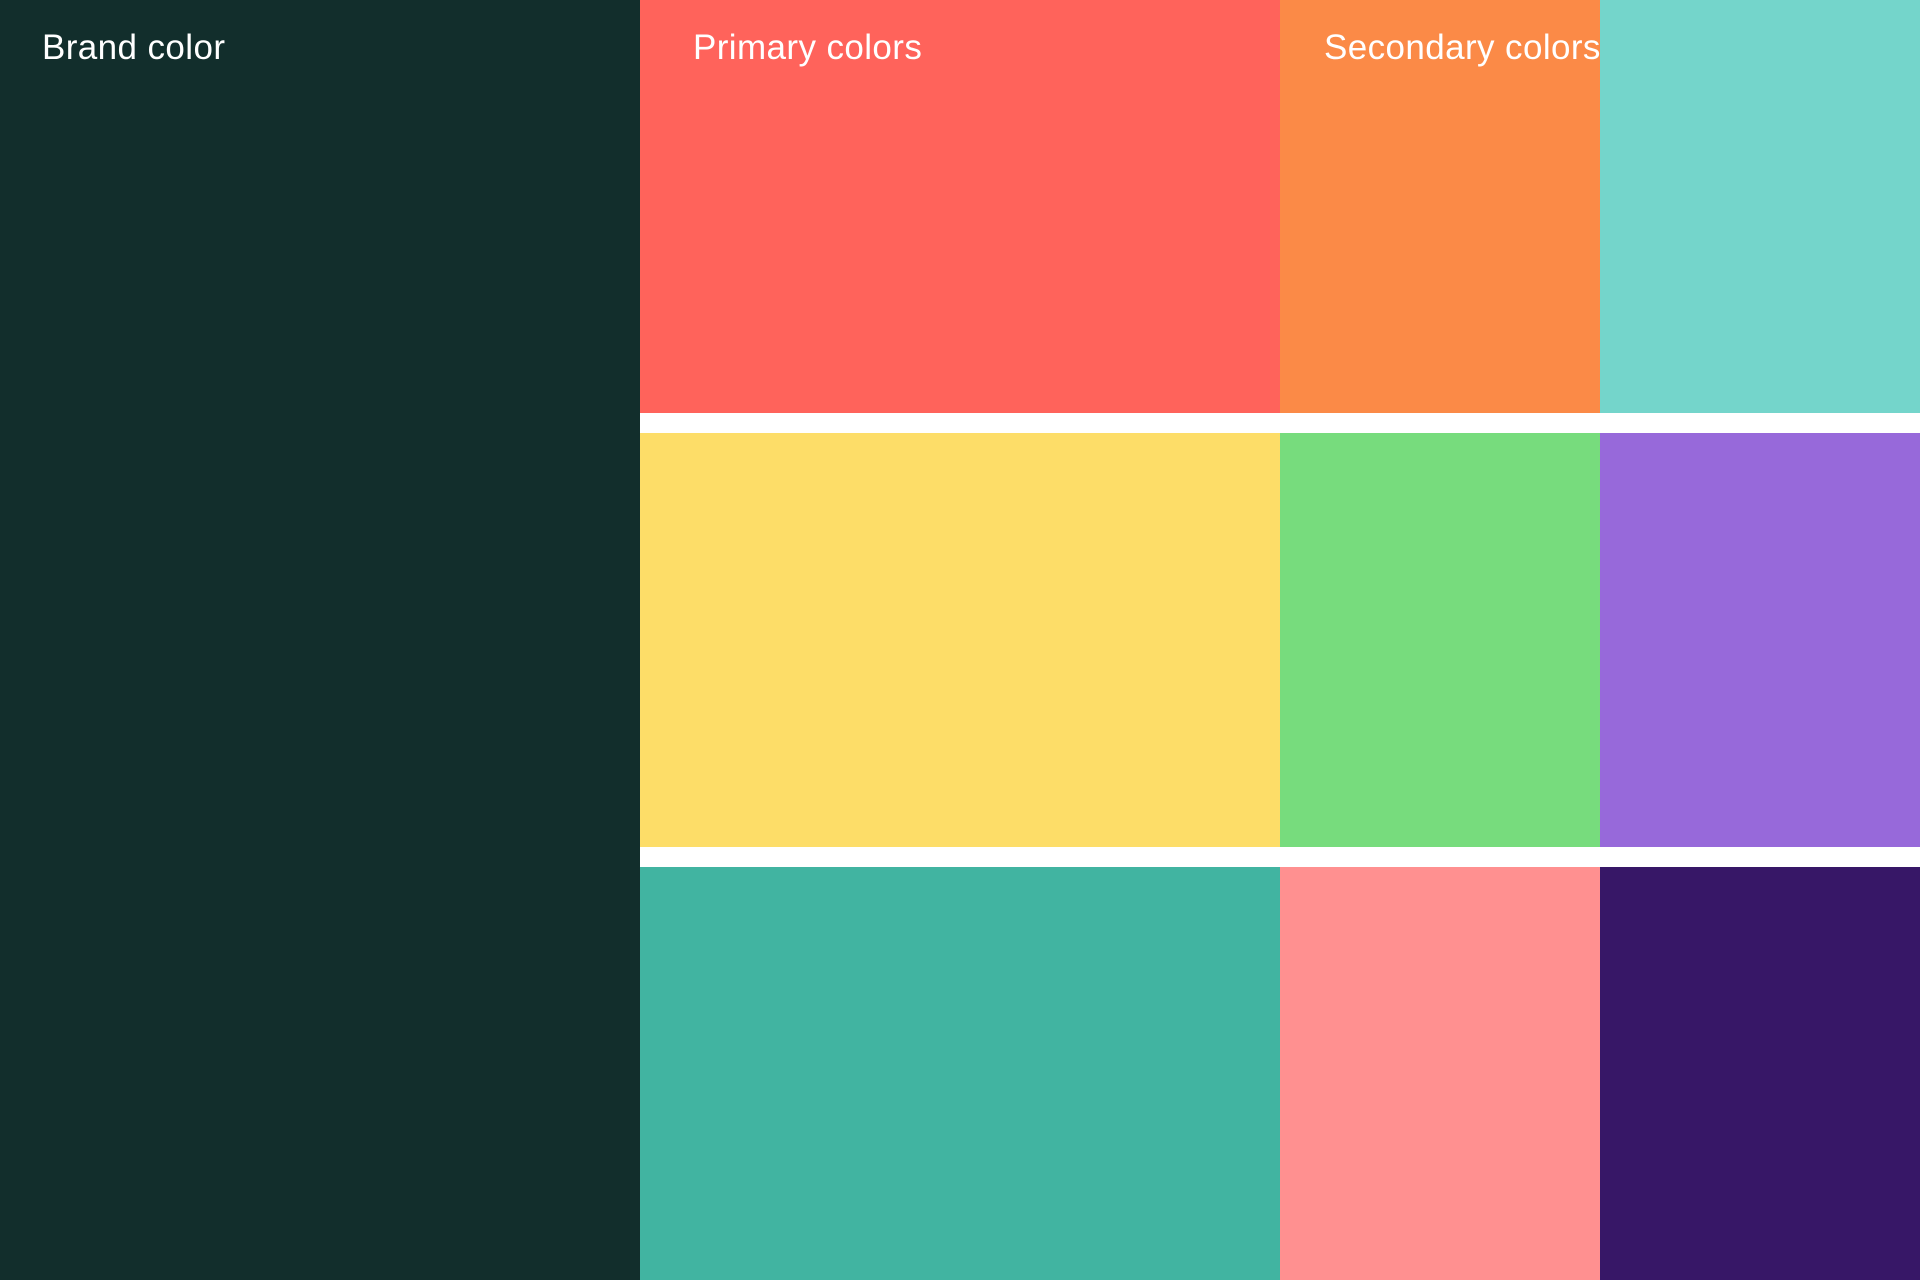  Describe the element at coordinates (1760, 640) in the screenshot. I see `secondary-swatch-purple` at that location.